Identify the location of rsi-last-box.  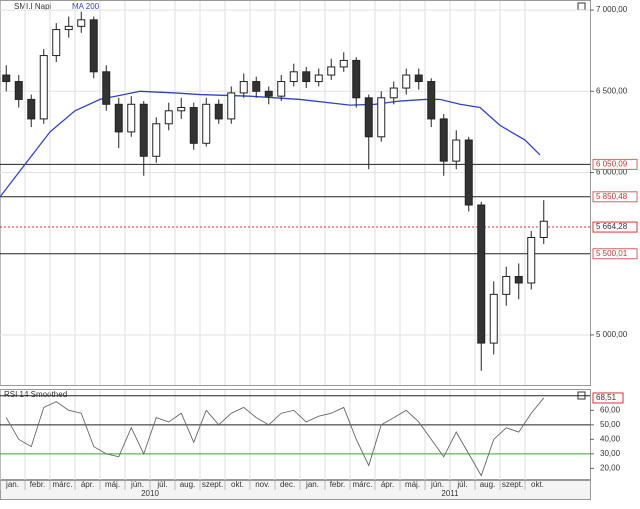
(608, 398).